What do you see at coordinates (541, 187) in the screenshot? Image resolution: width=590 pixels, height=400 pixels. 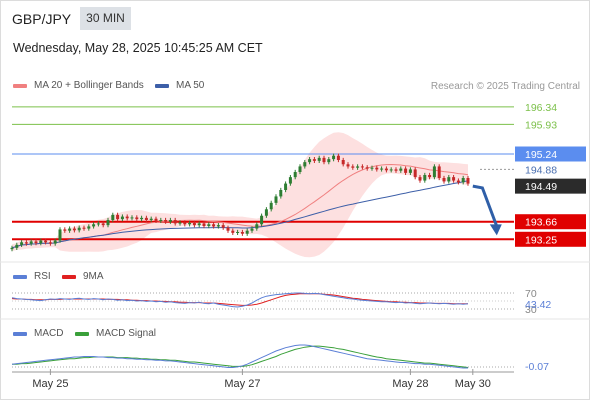 I see `price-label-194.49: 194.49` at bounding box center [541, 187].